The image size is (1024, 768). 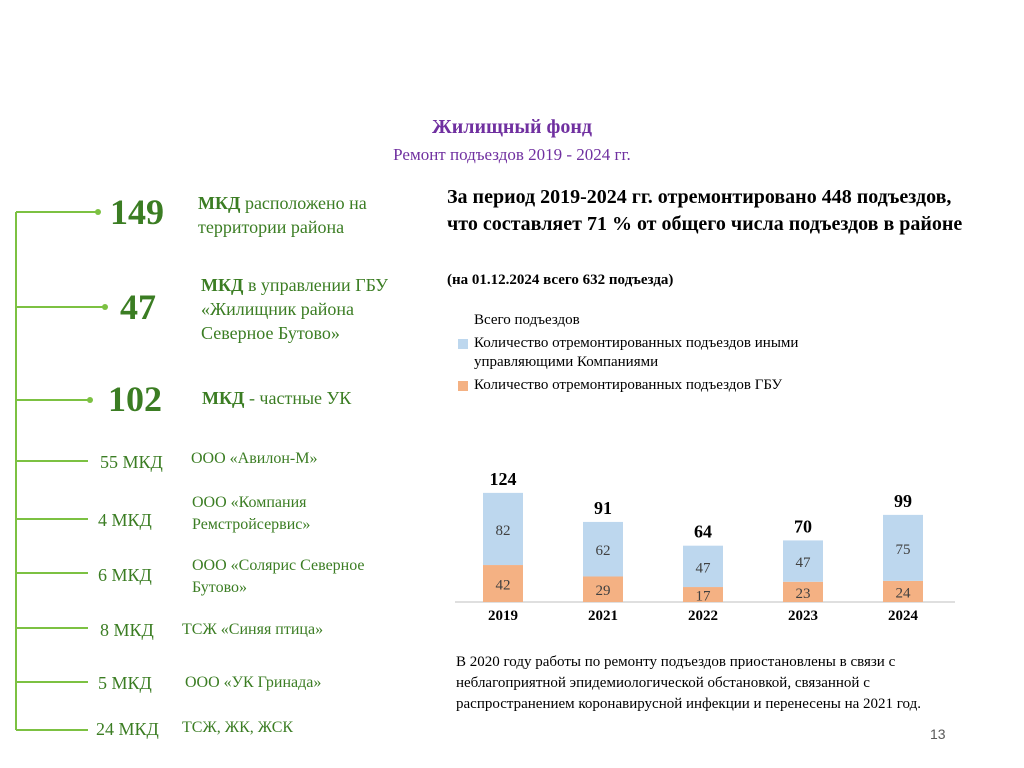 What do you see at coordinates (251, 513) in the screenshot?
I see `company-name: ООО «Компания Ремстройсервис»` at bounding box center [251, 513].